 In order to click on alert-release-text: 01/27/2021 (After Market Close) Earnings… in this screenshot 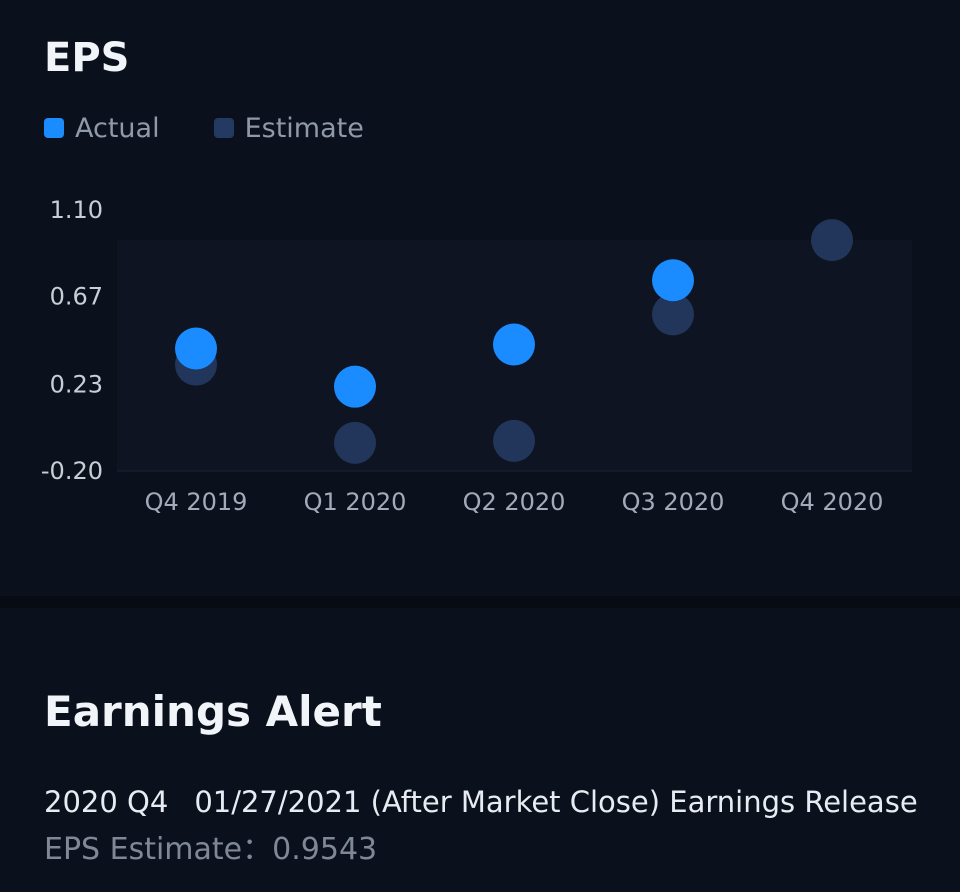, I will do `click(556, 802)`.